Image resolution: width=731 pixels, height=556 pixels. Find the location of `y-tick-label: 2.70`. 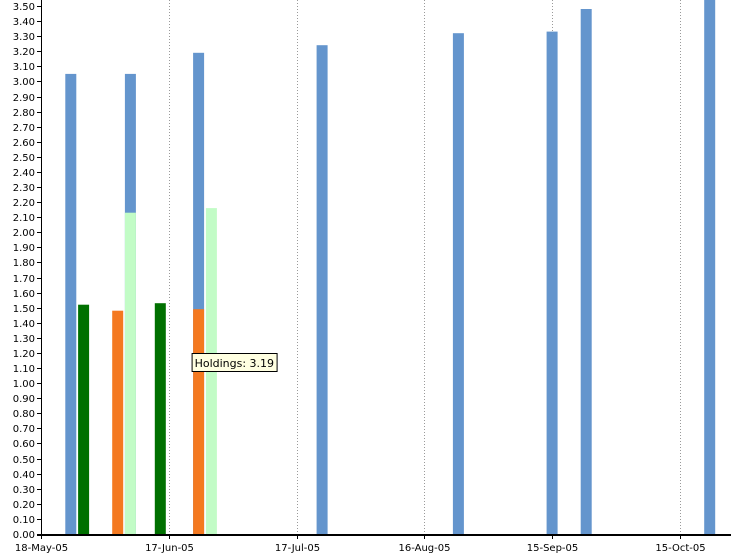

y-tick-label: 2.70 is located at coordinates (24, 128).